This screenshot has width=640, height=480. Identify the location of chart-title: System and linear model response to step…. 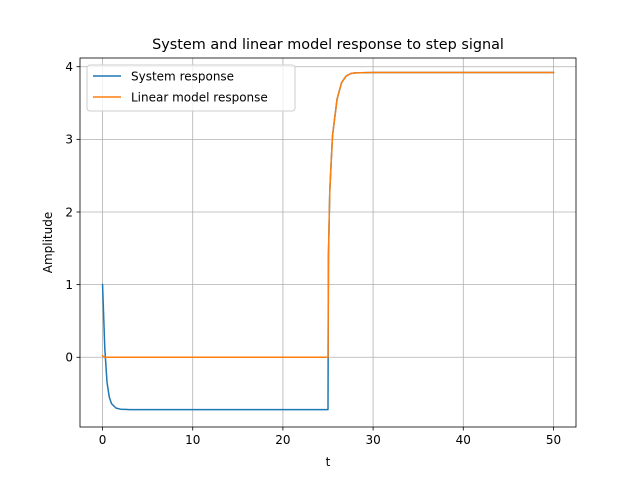
(328, 45).